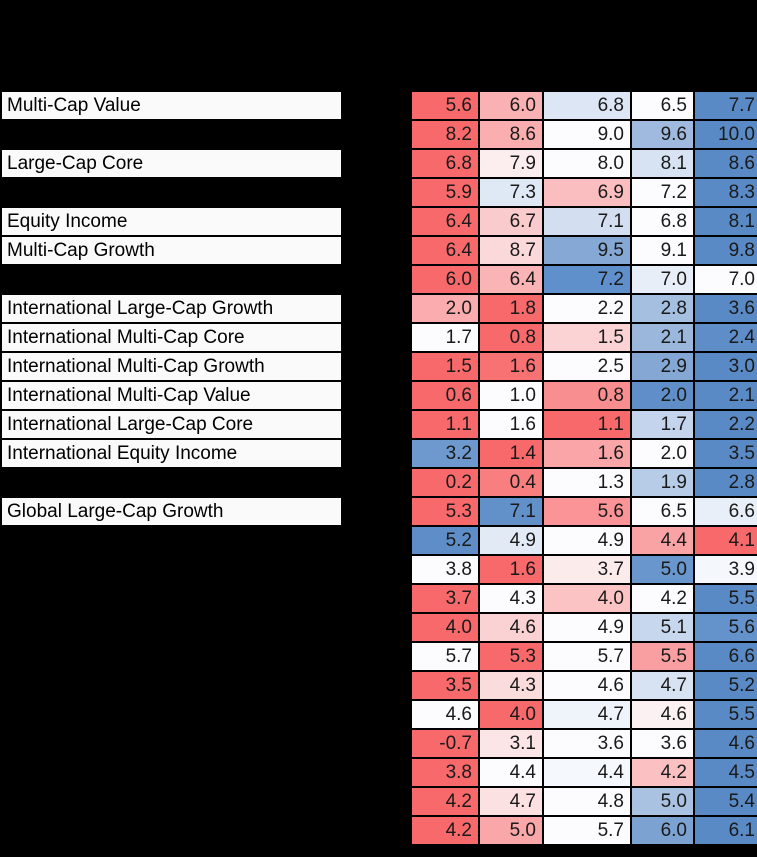 Image resolution: width=757 pixels, height=857 pixels. What do you see at coordinates (511, 511) in the screenshot?
I see `value-cell: 7.1` at bounding box center [511, 511].